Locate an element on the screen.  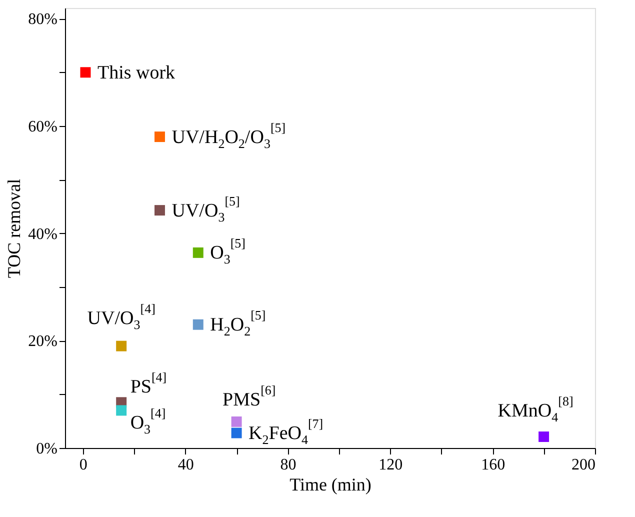
x-tick-label: 160 is located at coordinates (493, 465).